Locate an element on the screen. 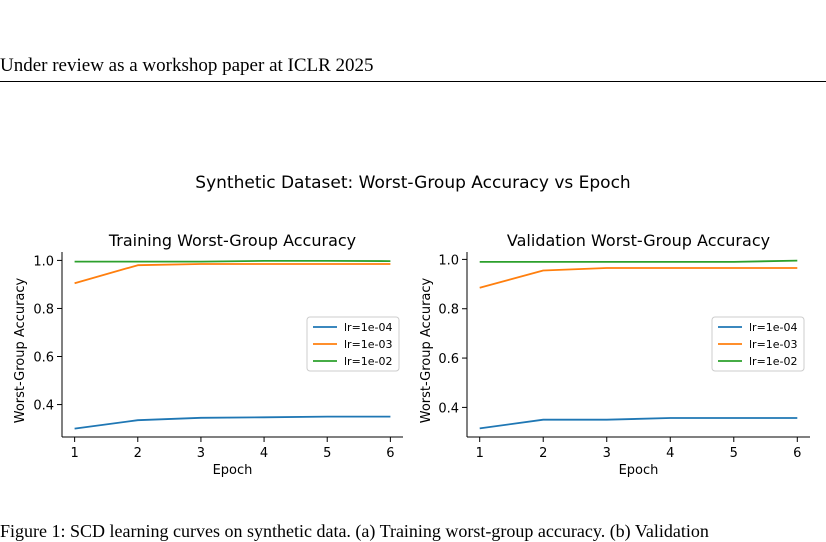  panel2-legend-label: lr=1e-04 is located at coordinates (773, 327).